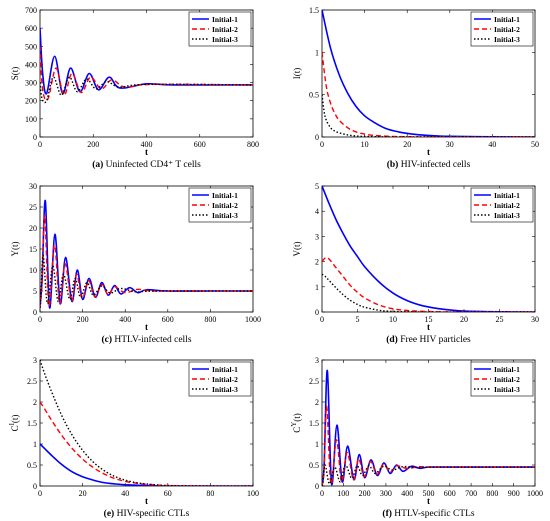 This screenshot has height=521, width=550. Describe the element at coordinates (33, 207) in the screenshot. I see `y-tick-label: 25` at that location.